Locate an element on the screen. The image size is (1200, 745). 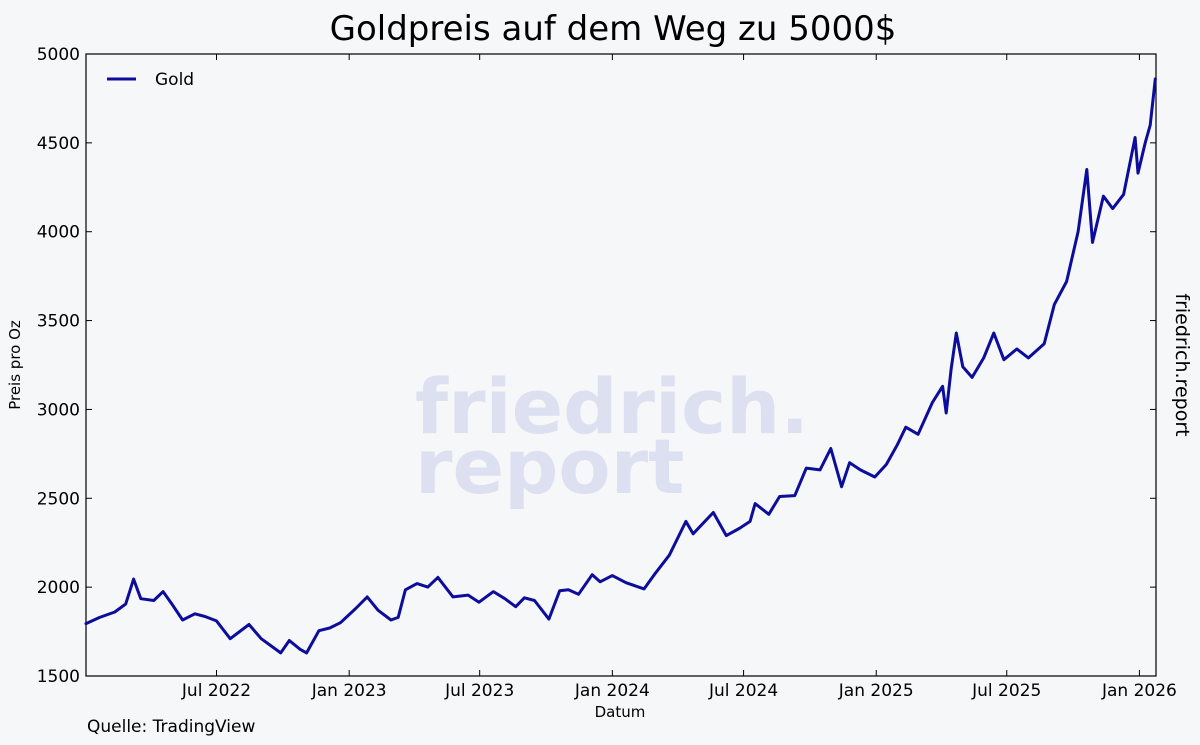
source-note: Quelle: TradingView is located at coordinates (171, 727).